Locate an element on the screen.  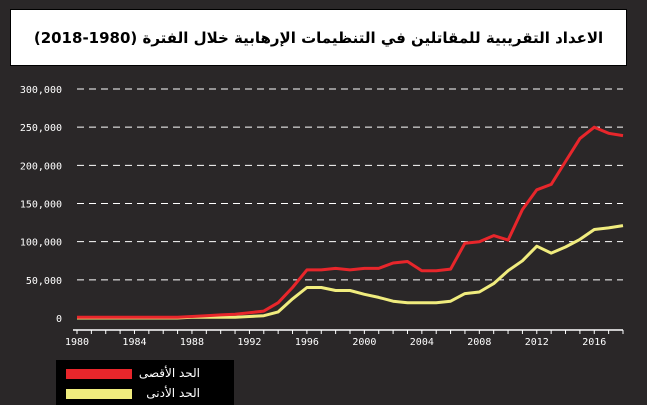
y-tick-label: 150,000 is located at coordinates (41, 205).